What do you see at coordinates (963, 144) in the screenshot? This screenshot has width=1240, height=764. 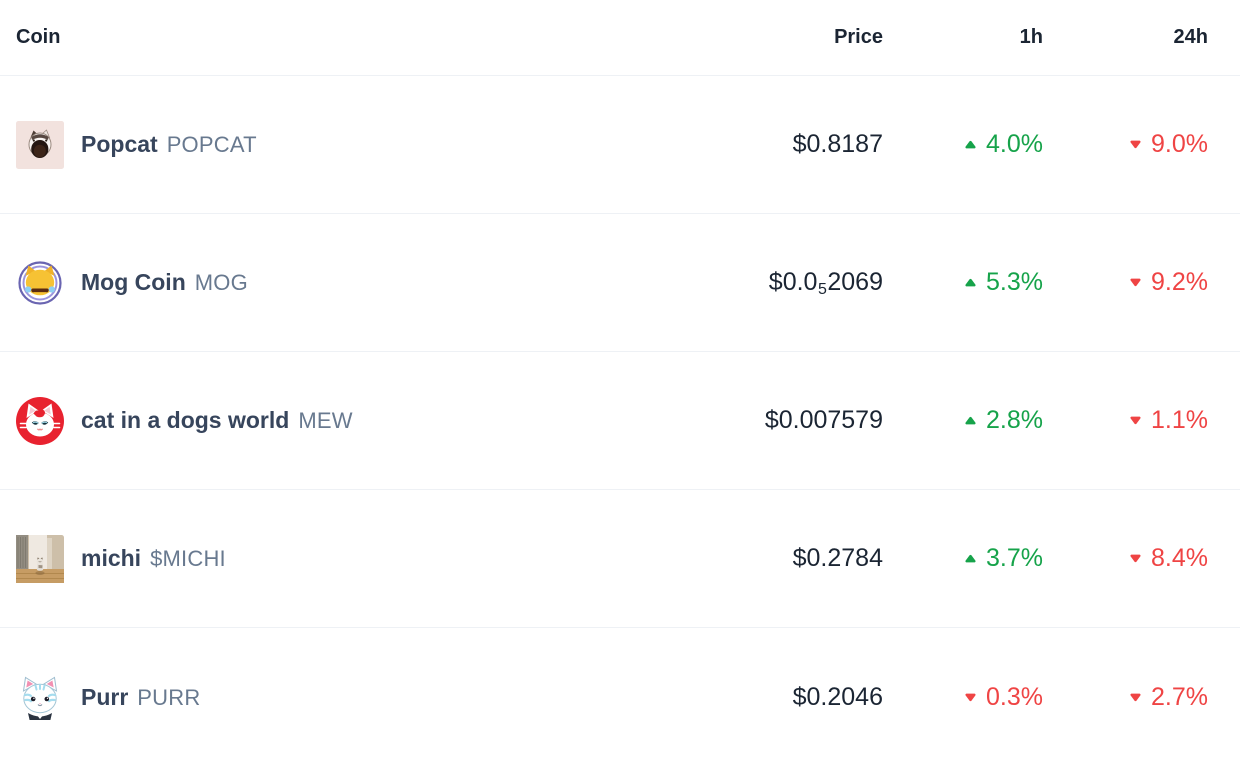 I see `change-1h-cell: 4.0%` at bounding box center [963, 144].